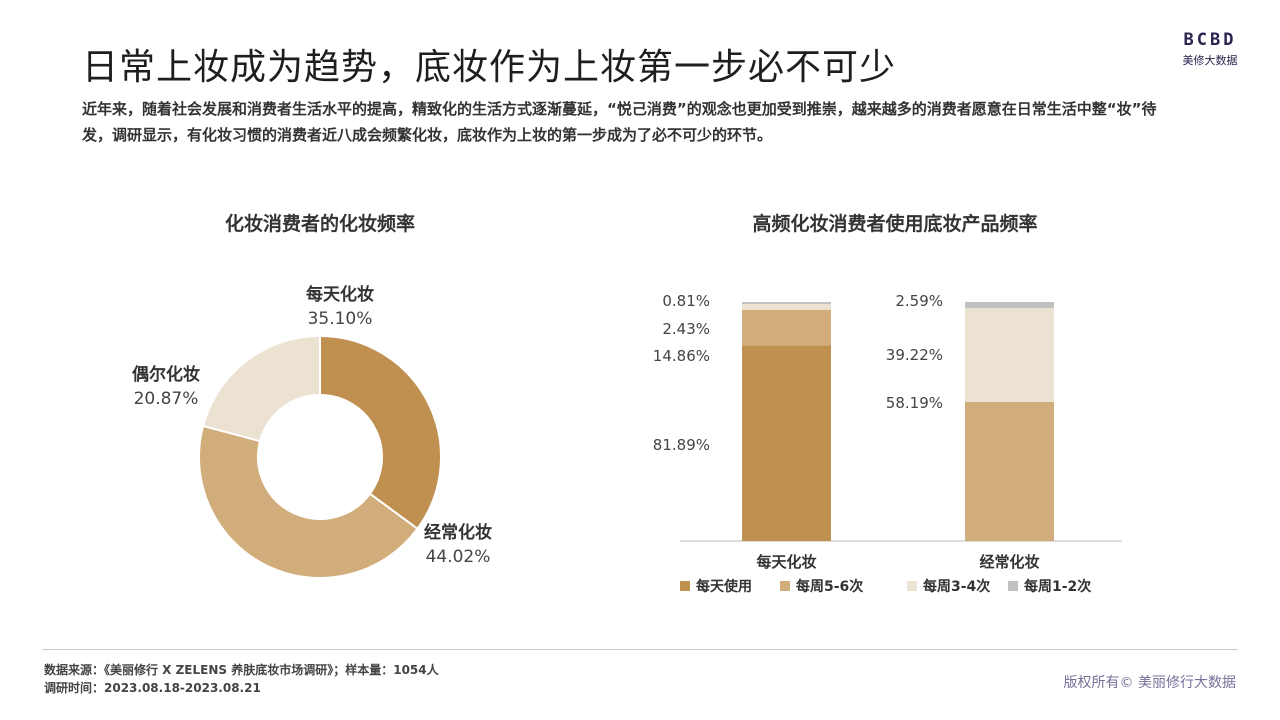  I want to click on legend-item: 每天使用, so click(716, 586).